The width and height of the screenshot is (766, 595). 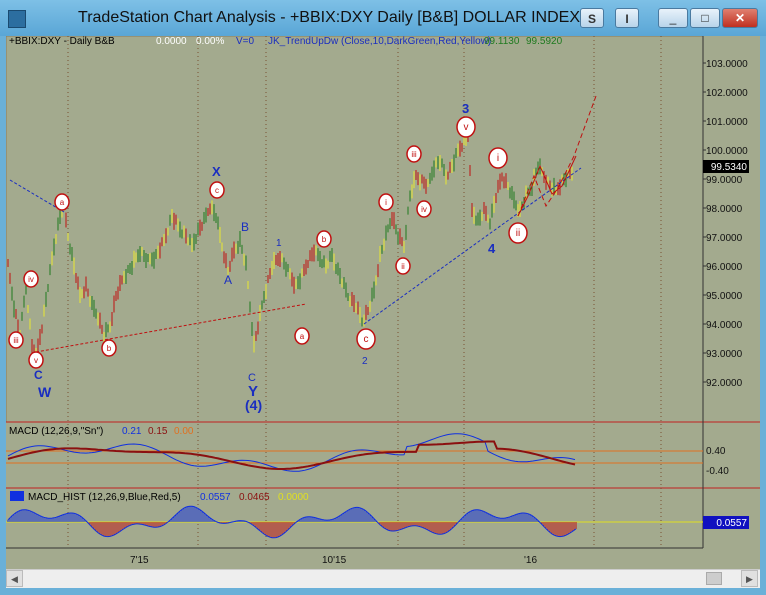 I want to click on wave-channel, so click(x=547, y=186).